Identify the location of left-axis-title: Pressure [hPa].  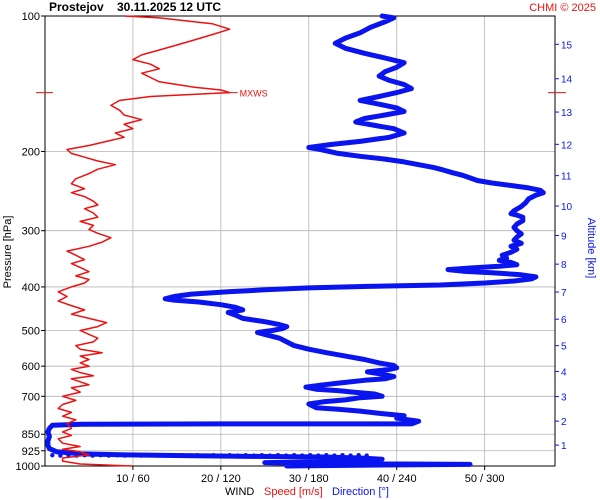
(8, 252).